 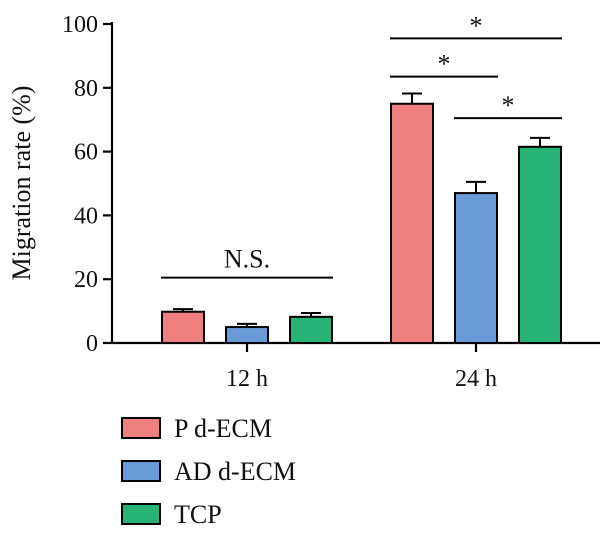 What do you see at coordinates (21, 183) in the screenshot?
I see `y-axis-title: Migration rate (%)` at bounding box center [21, 183].